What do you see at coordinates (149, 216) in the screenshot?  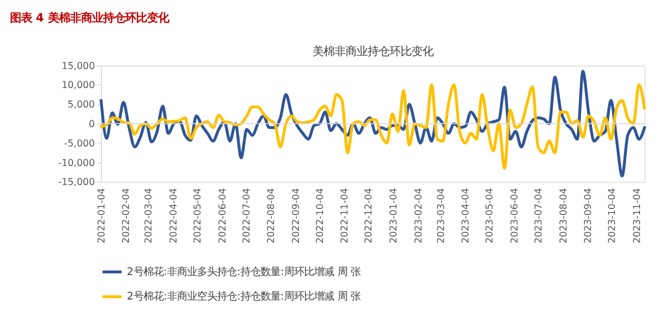 I see `x-tick-label: 2022-03-04` at bounding box center [149, 216].